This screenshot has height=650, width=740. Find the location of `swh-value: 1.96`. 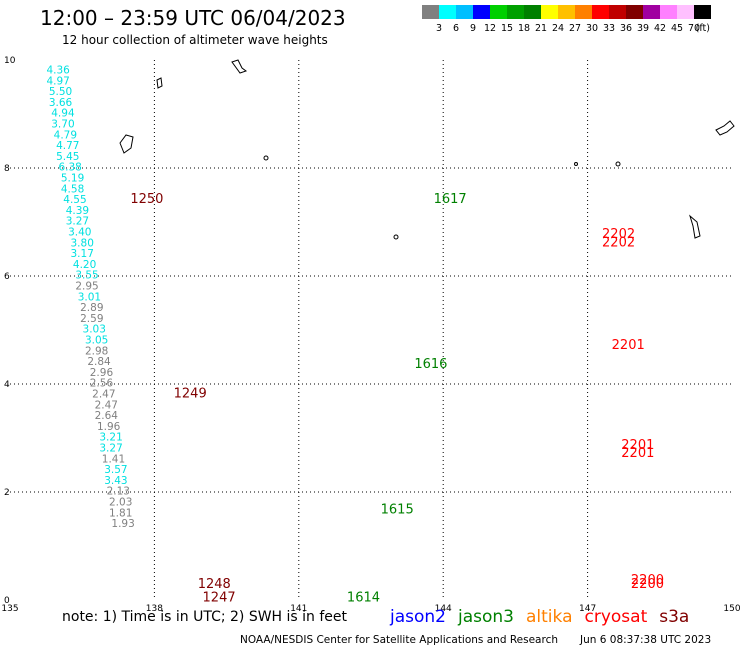

swh-value: 1.96 is located at coordinates (109, 427).